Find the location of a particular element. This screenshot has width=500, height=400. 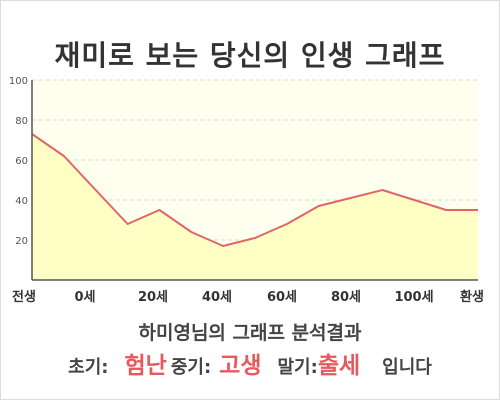

analysis-heading: 하미영님의 그래프 분석결과 is located at coordinates (250, 333).